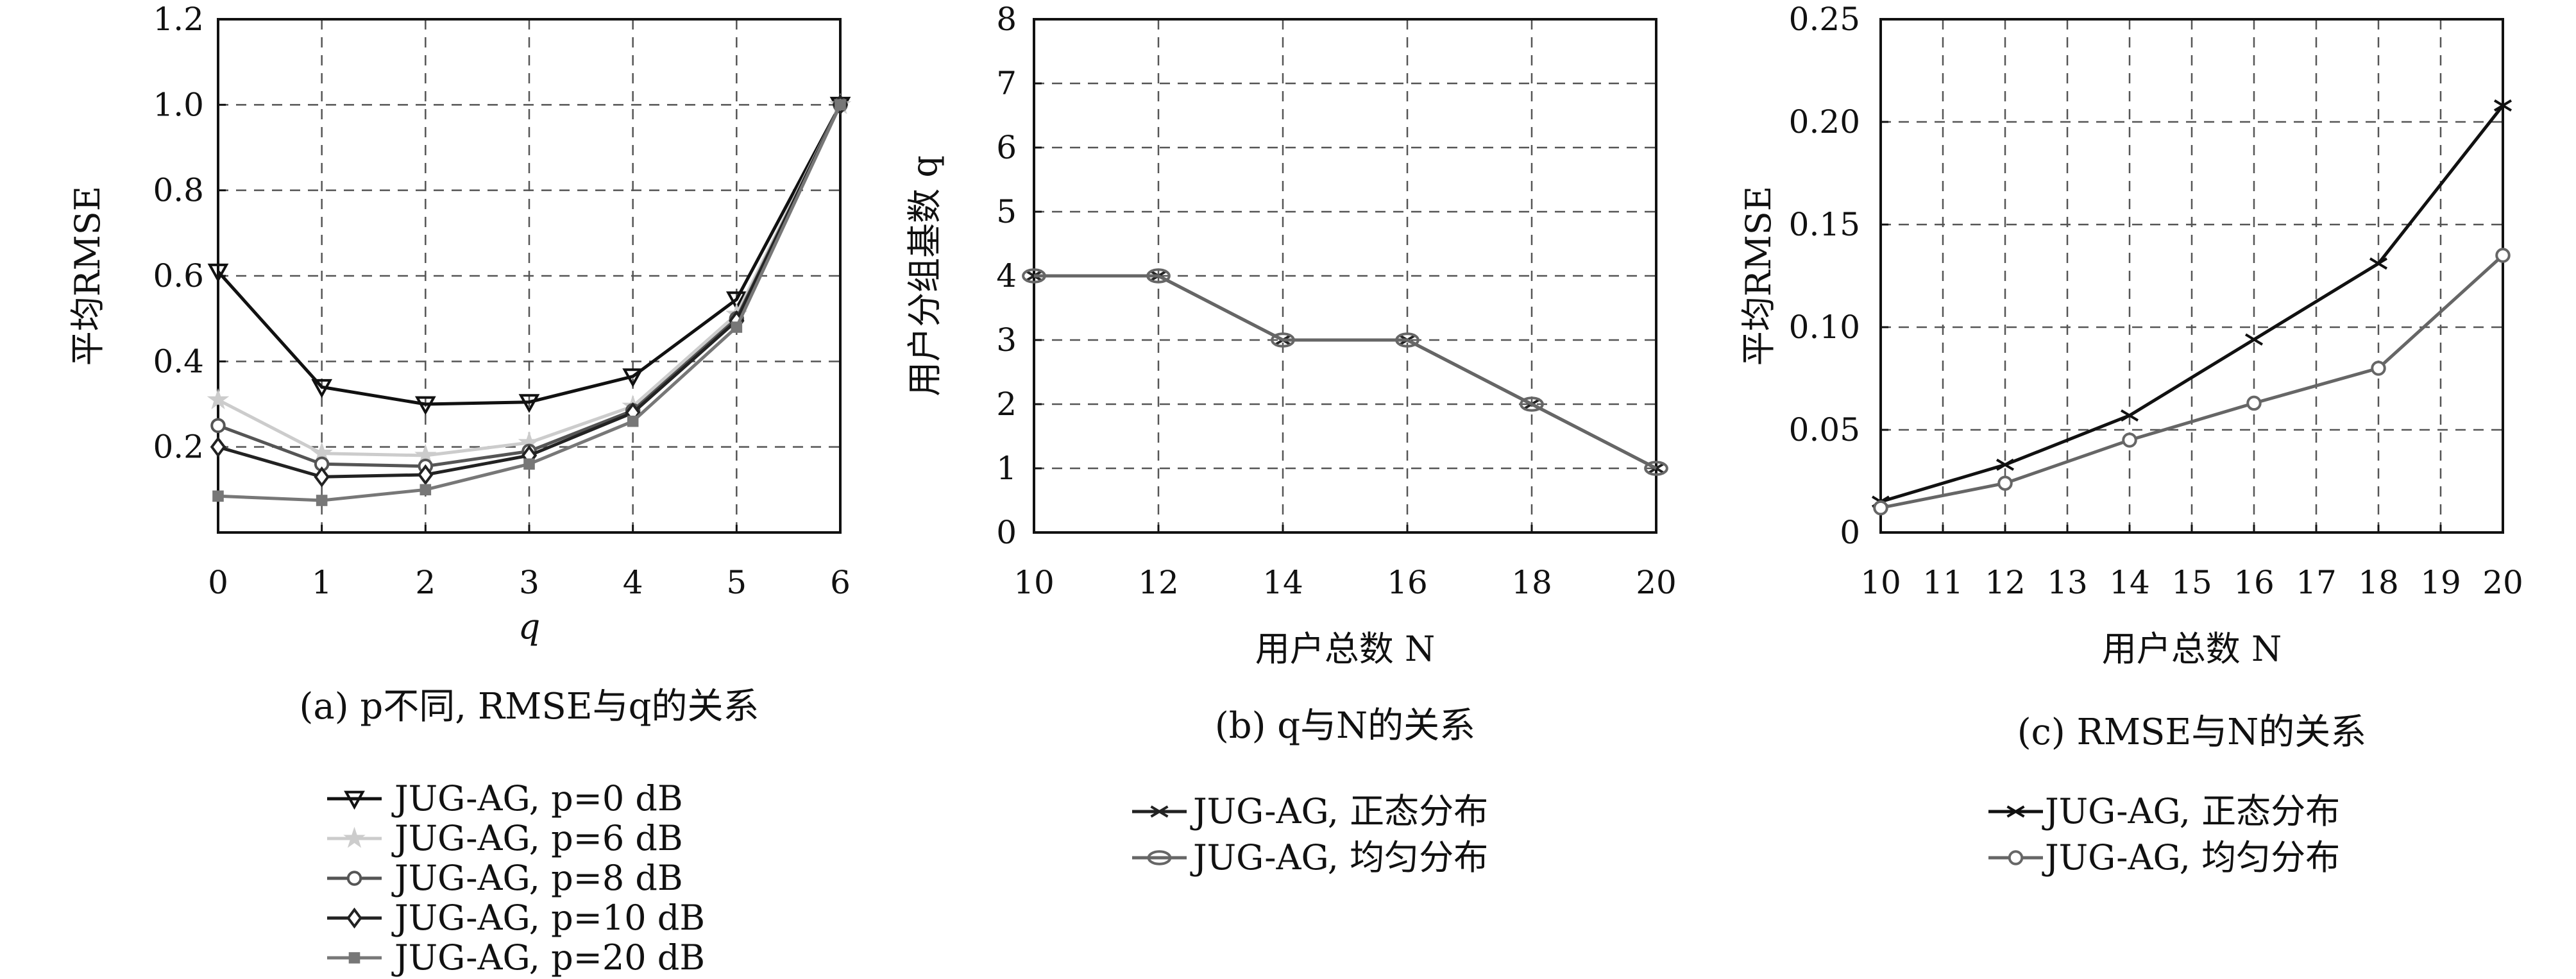 The image size is (2576, 979). I want to click on y-tick-label: 0.25, so click(1824, 19).